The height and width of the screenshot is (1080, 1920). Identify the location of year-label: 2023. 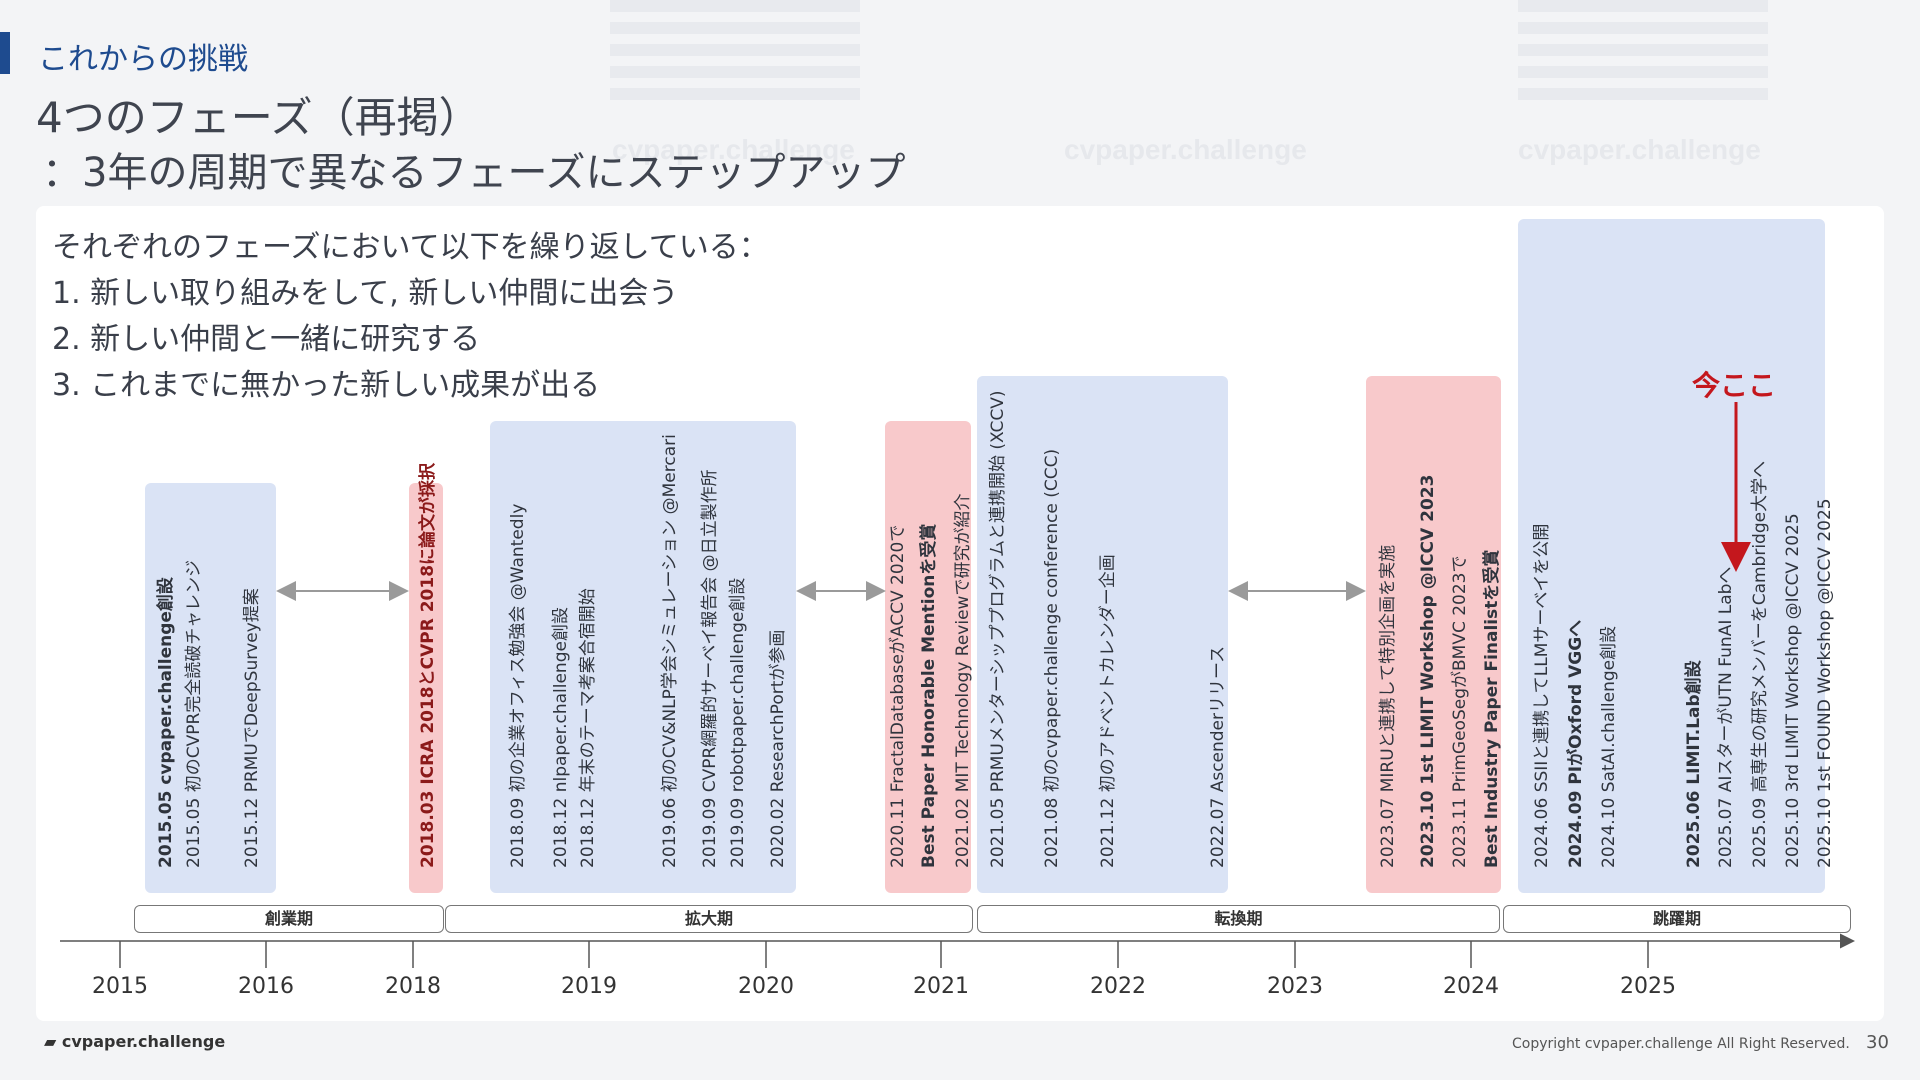
(1295, 986).